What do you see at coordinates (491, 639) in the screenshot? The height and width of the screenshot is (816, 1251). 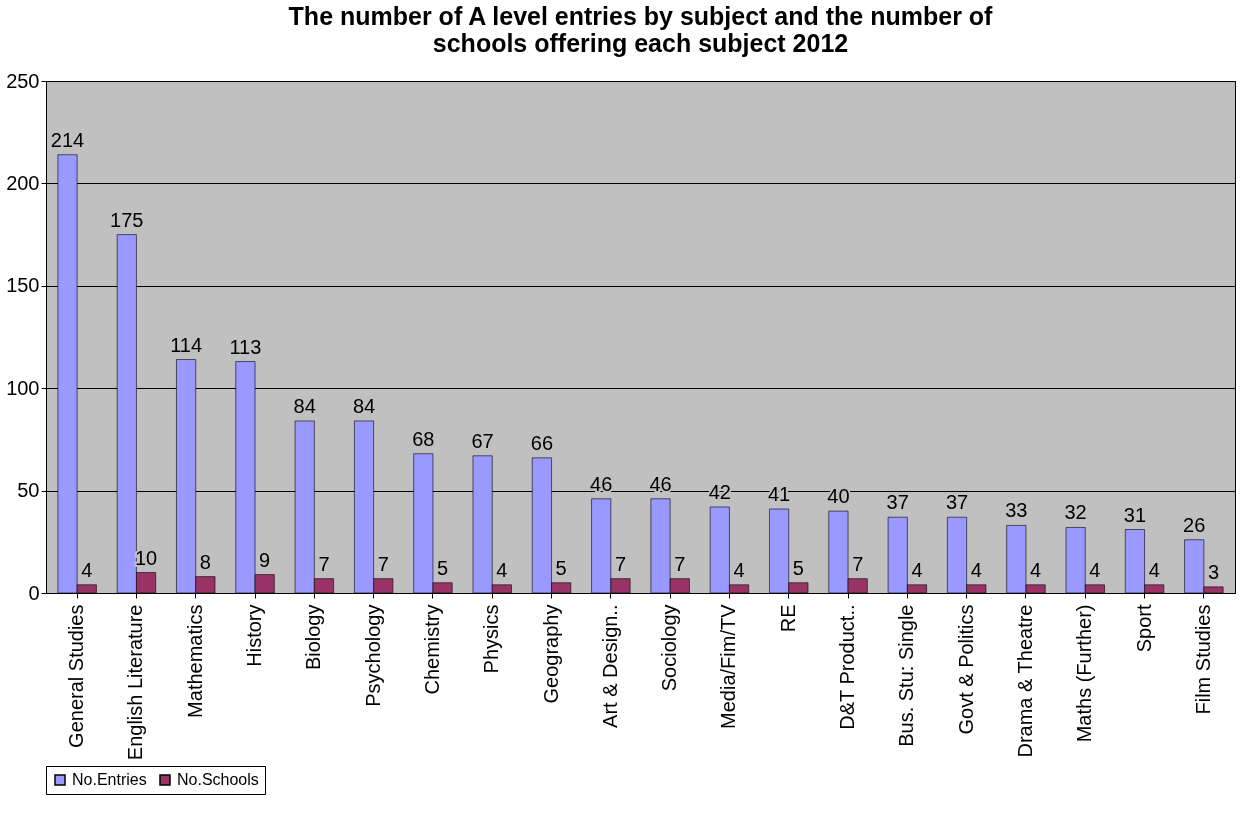 I see `x-tick-label: Physics` at bounding box center [491, 639].